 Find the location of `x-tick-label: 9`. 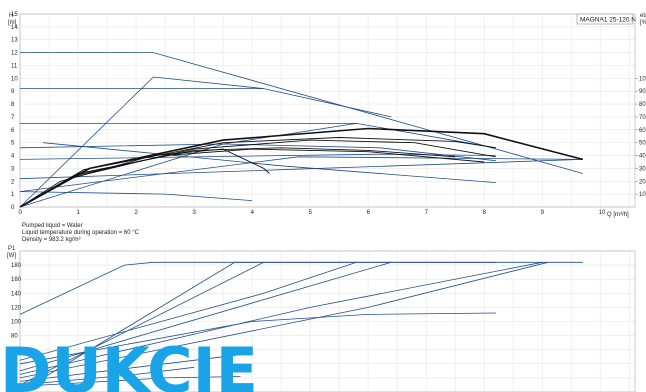

x-tick-label: 9 is located at coordinates (543, 213).